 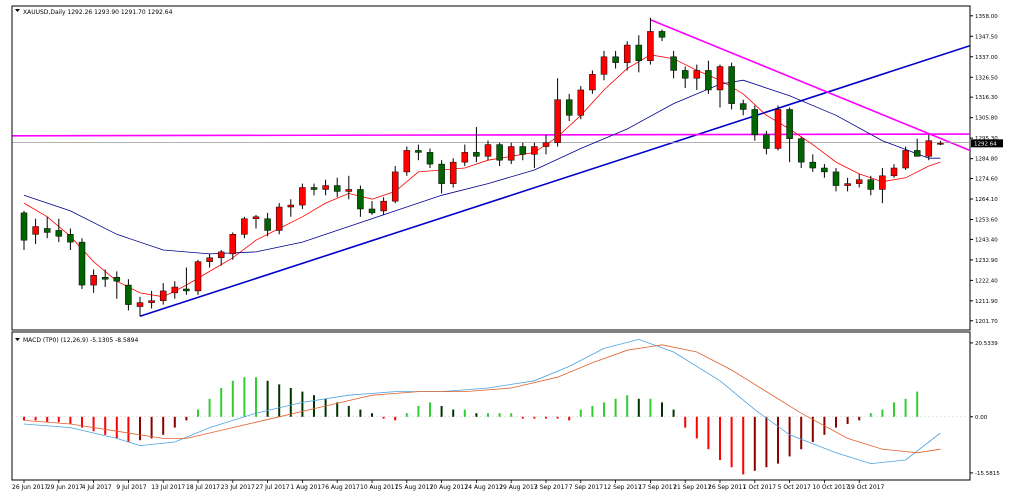 What do you see at coordinates (131, 487) in the screenshot?
I see `x-axis-label: 9 Jul 2017` at bounding box center [131, 487].